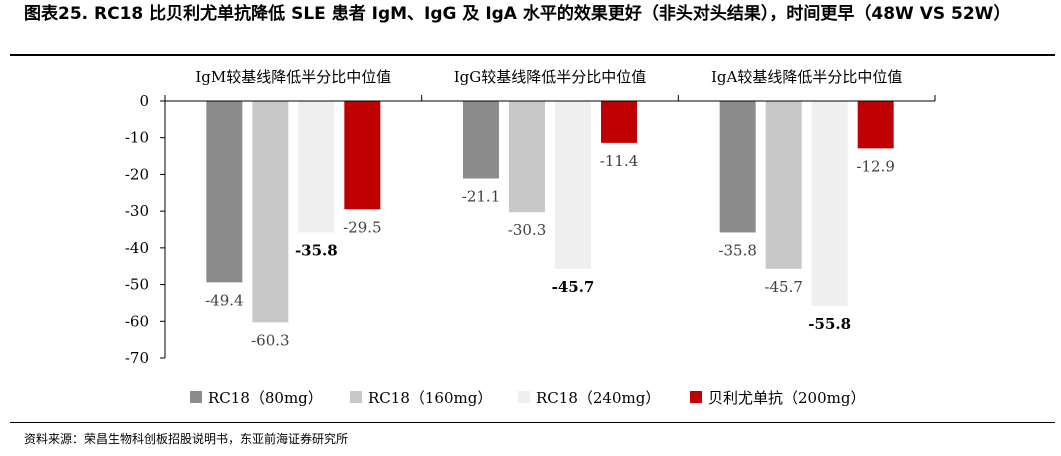 Image resolution: width=1061 pixels, height=456 pixels. What do you see at coordinates (224, 300) in the screenshot?
I see `data-label: -49.4` at bounding box center [224, 300].